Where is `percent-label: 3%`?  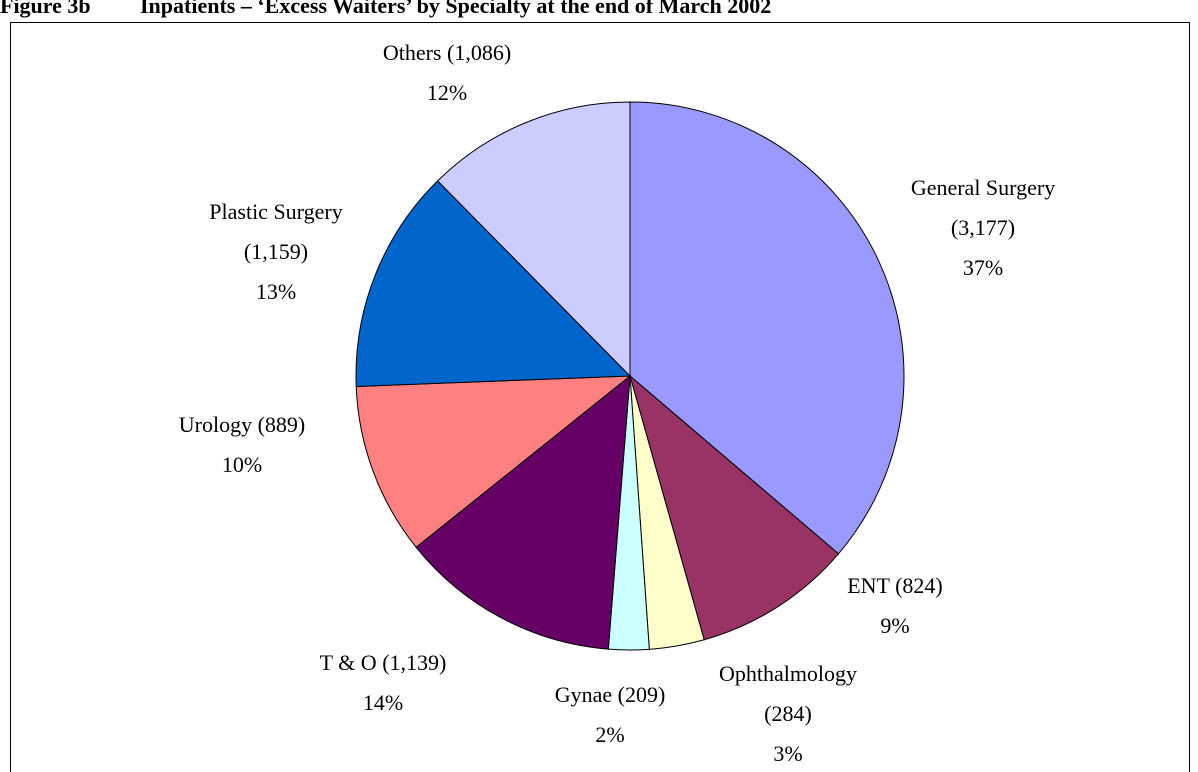
percent-label: 3% is located at coordinates (787, 753).